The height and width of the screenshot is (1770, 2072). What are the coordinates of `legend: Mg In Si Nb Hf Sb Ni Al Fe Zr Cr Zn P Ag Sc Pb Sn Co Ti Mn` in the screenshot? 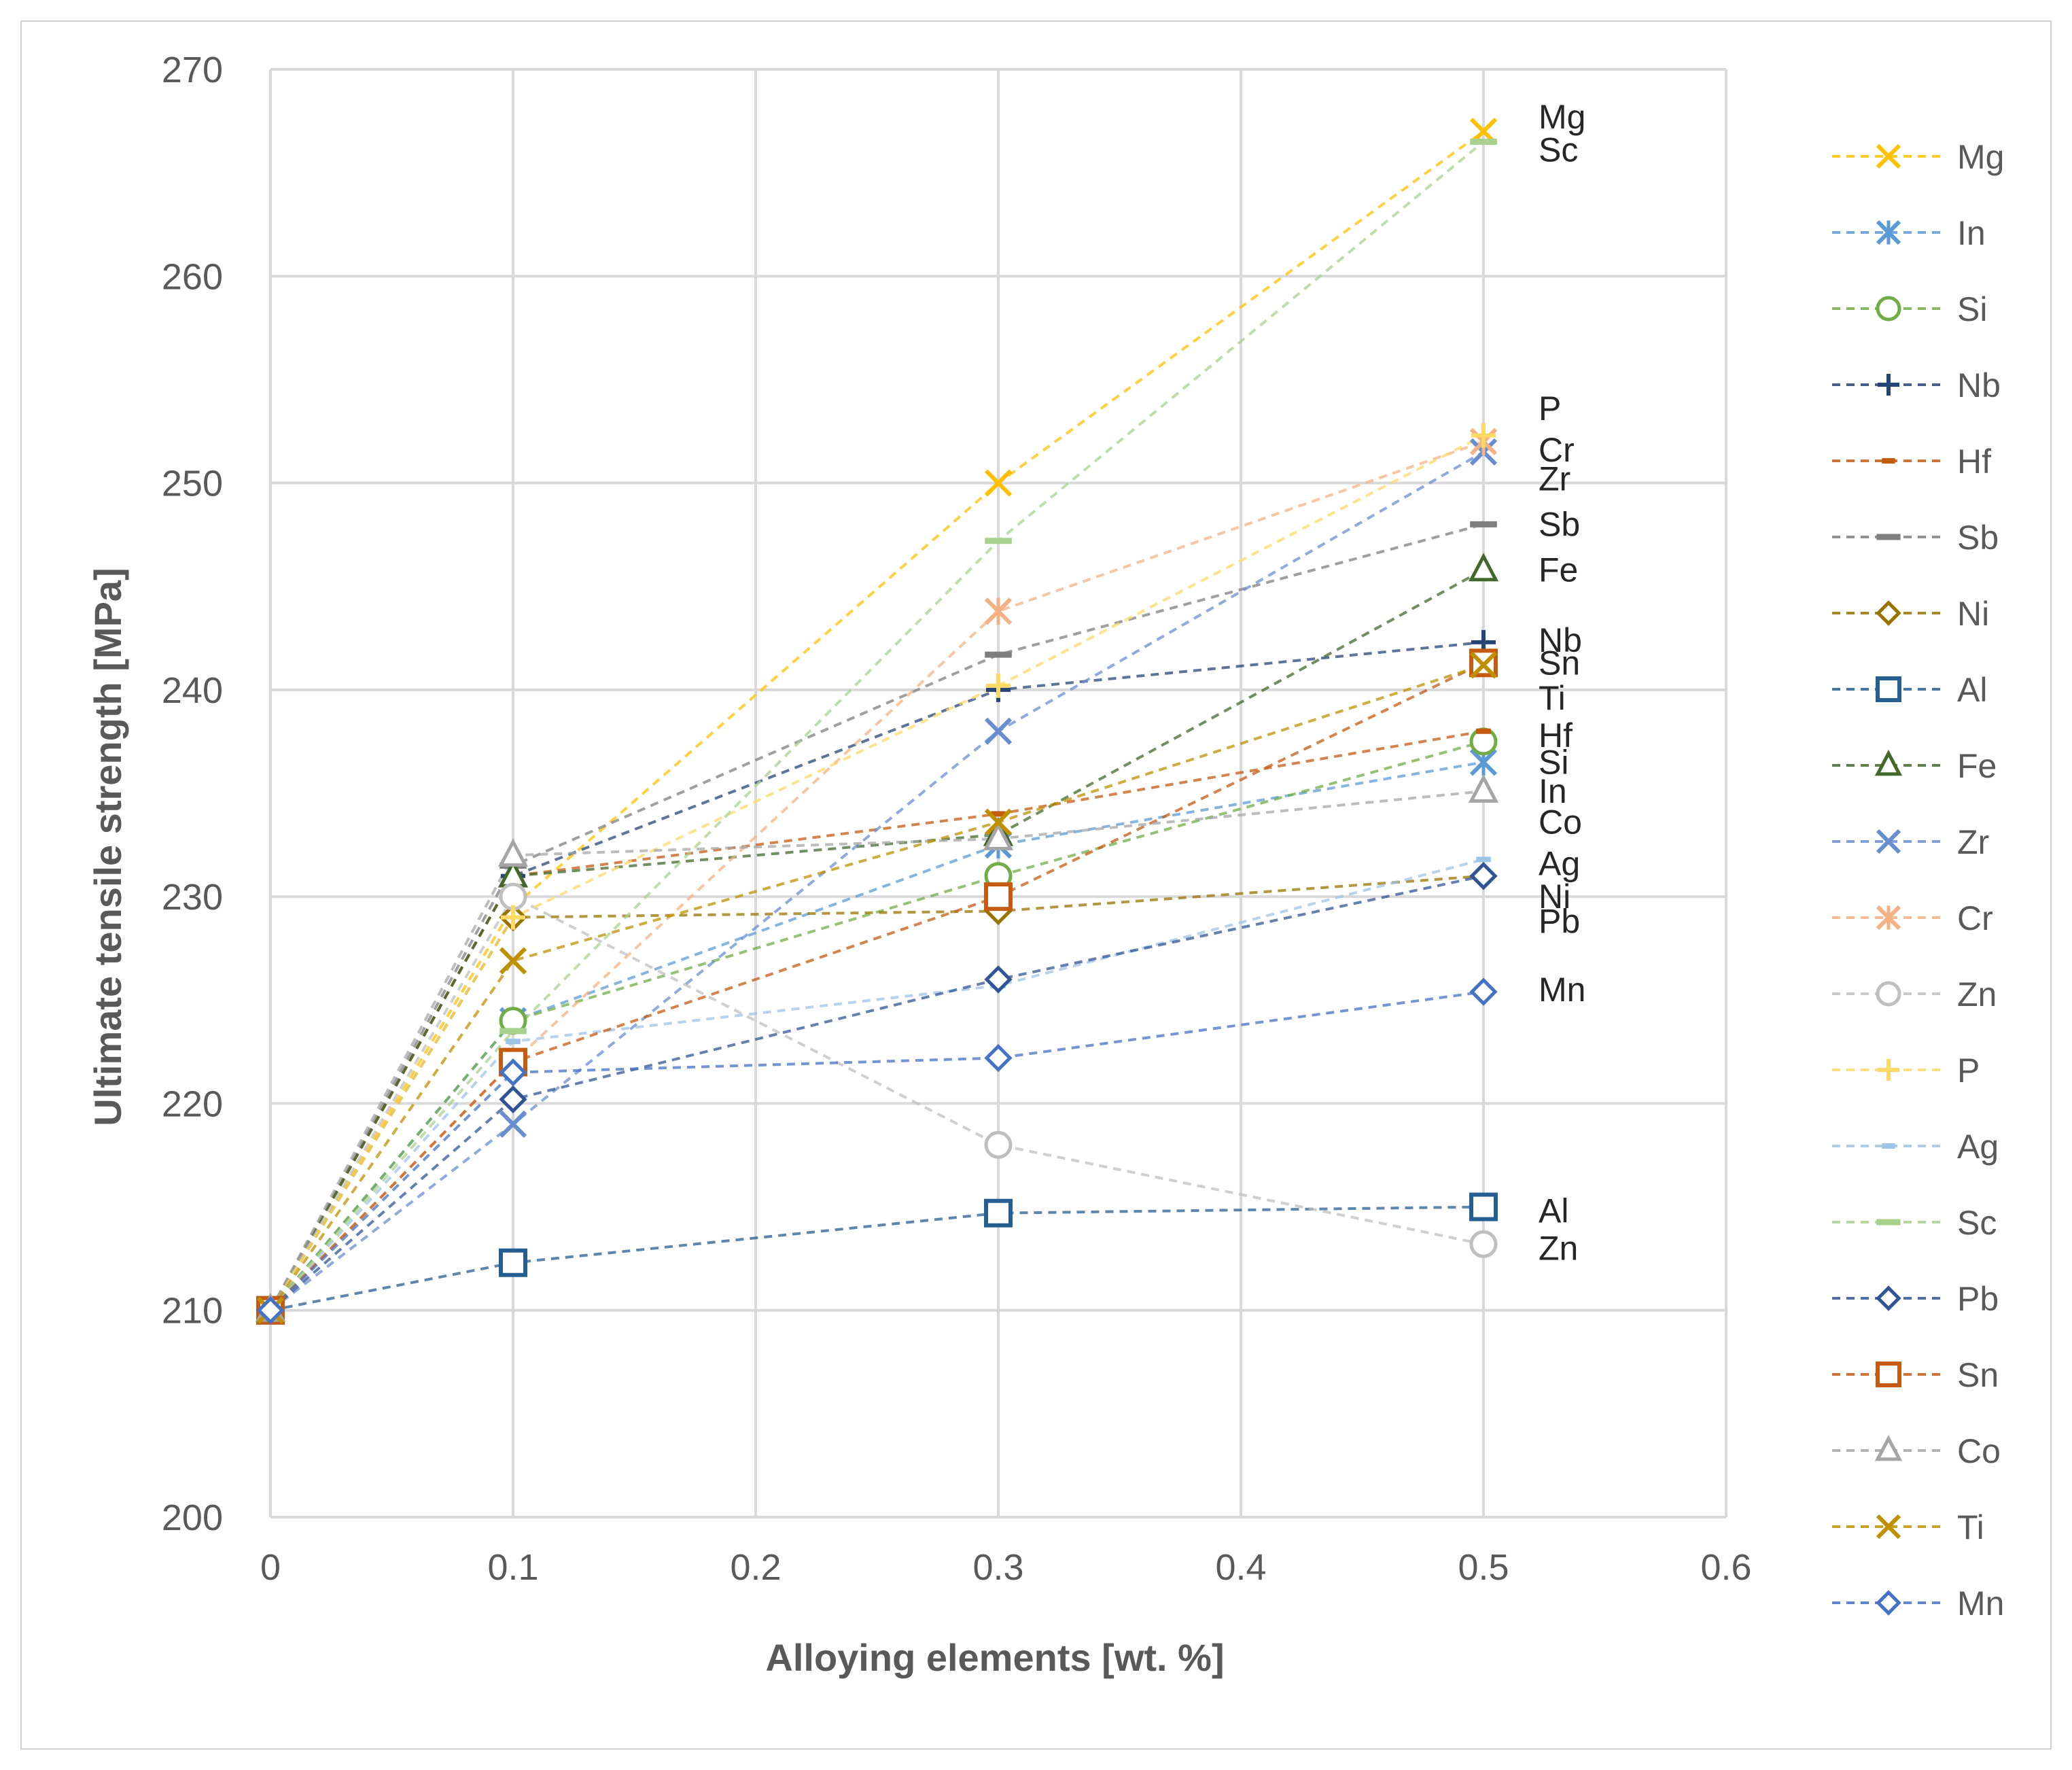 It's located at (1918, 880).